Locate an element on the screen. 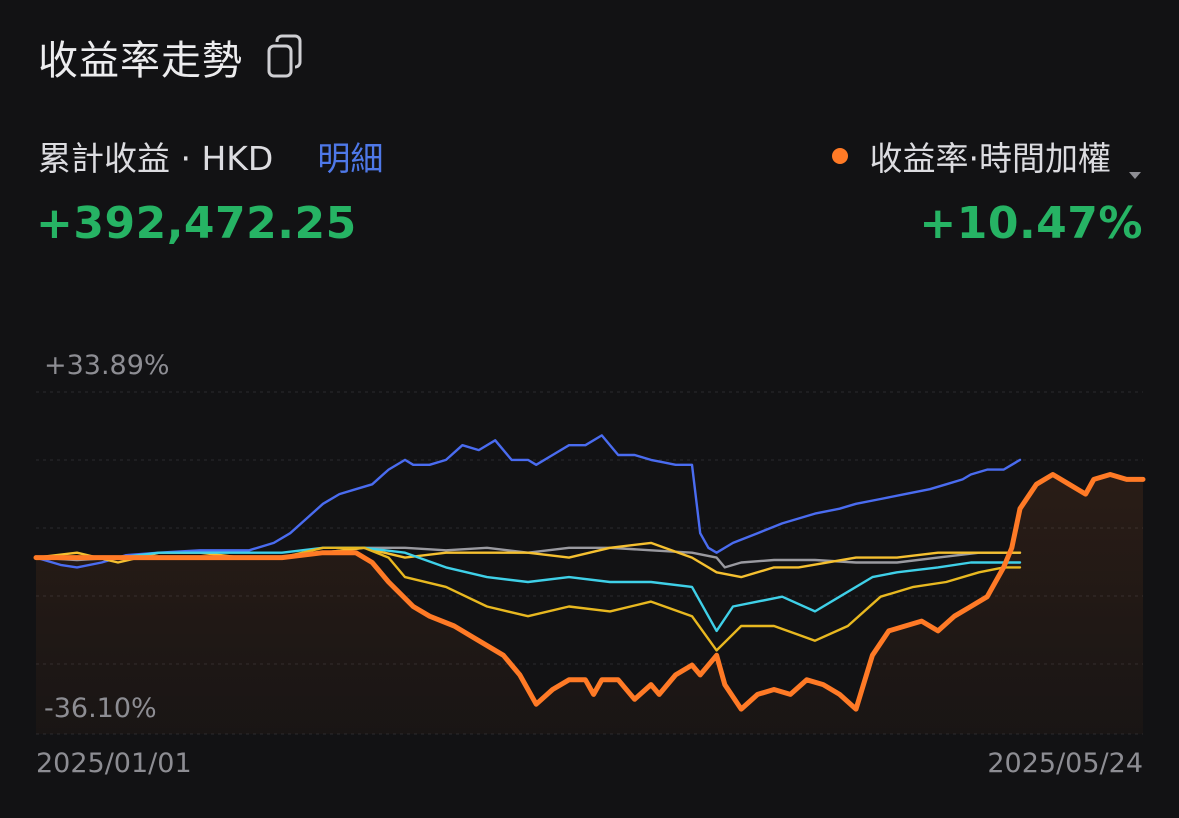  y-axis-max-label: +33.89% is located at coordinates (107, 365).